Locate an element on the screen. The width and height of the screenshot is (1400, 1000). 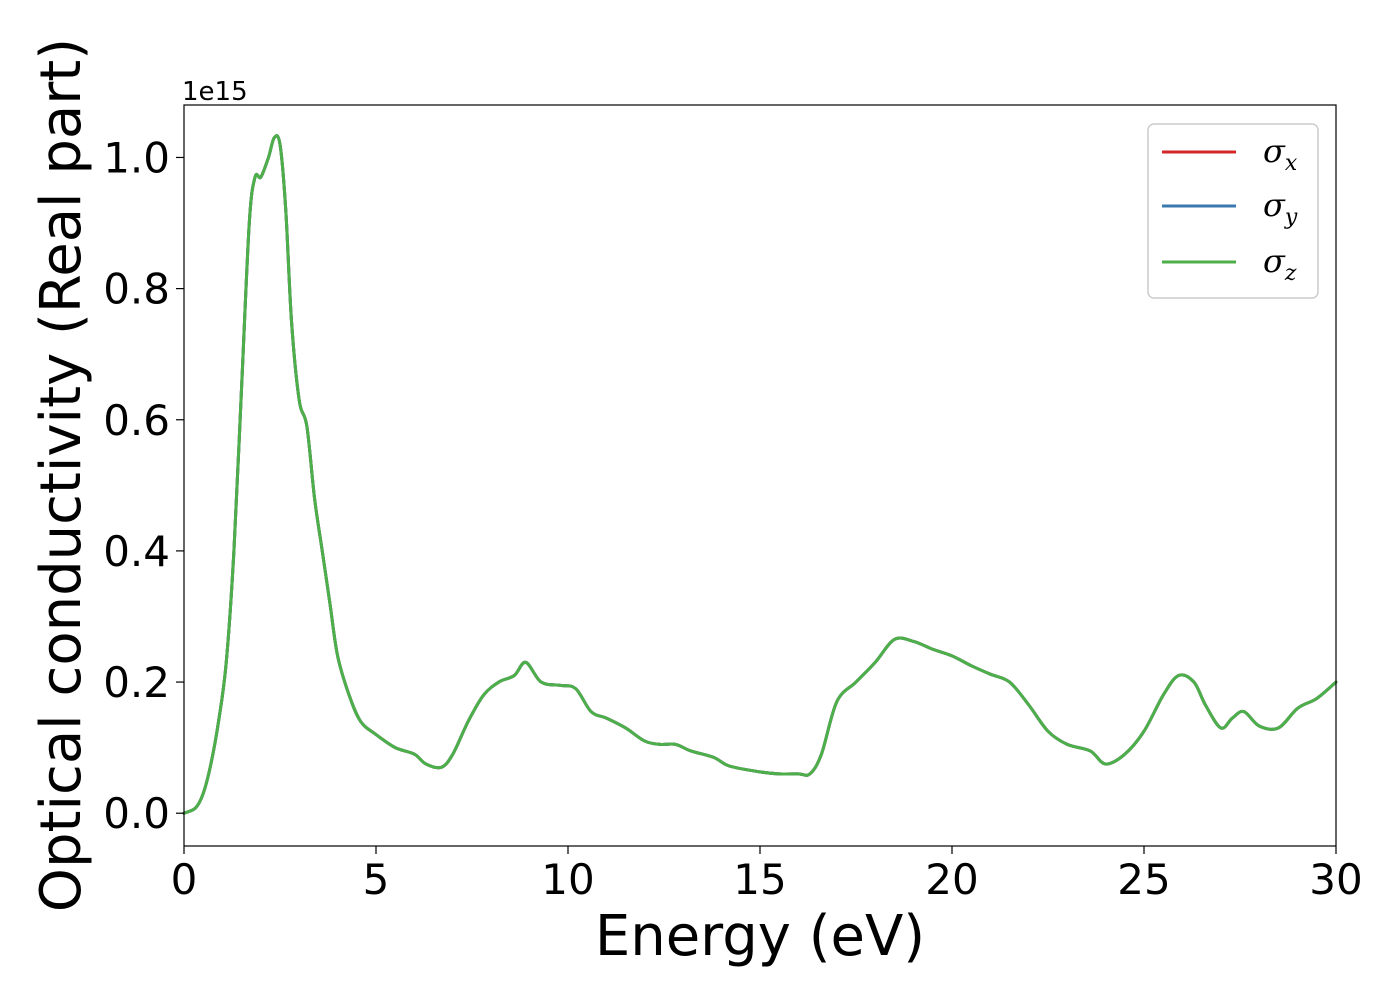
y-tick-label: 0.6 is located at coordinates (136, 420).